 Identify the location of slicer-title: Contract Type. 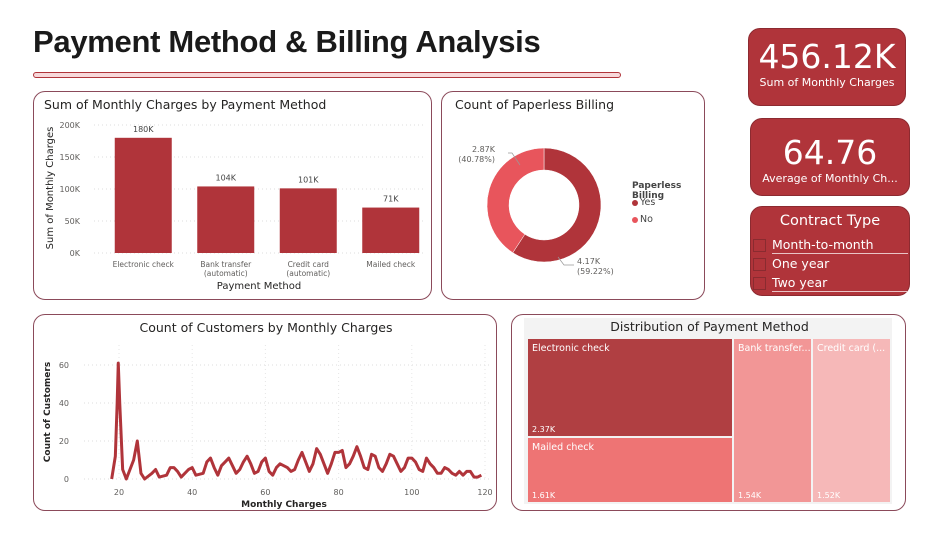
(830, 221).